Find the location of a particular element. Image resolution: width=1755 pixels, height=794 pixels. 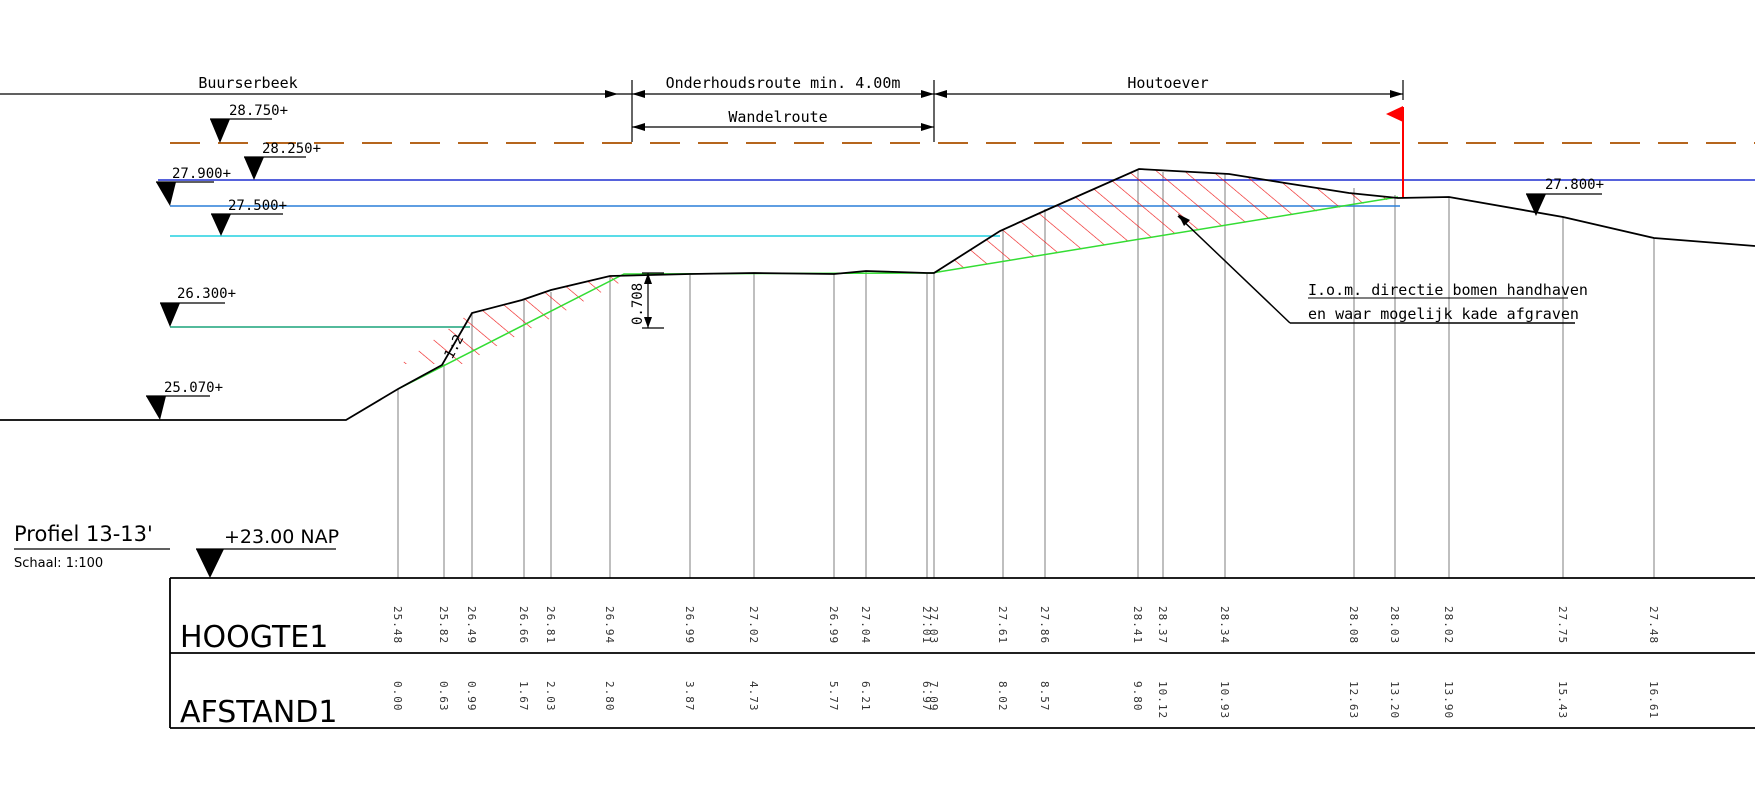

afstand-value: 9.80 is located at coordinates (1137, 696).